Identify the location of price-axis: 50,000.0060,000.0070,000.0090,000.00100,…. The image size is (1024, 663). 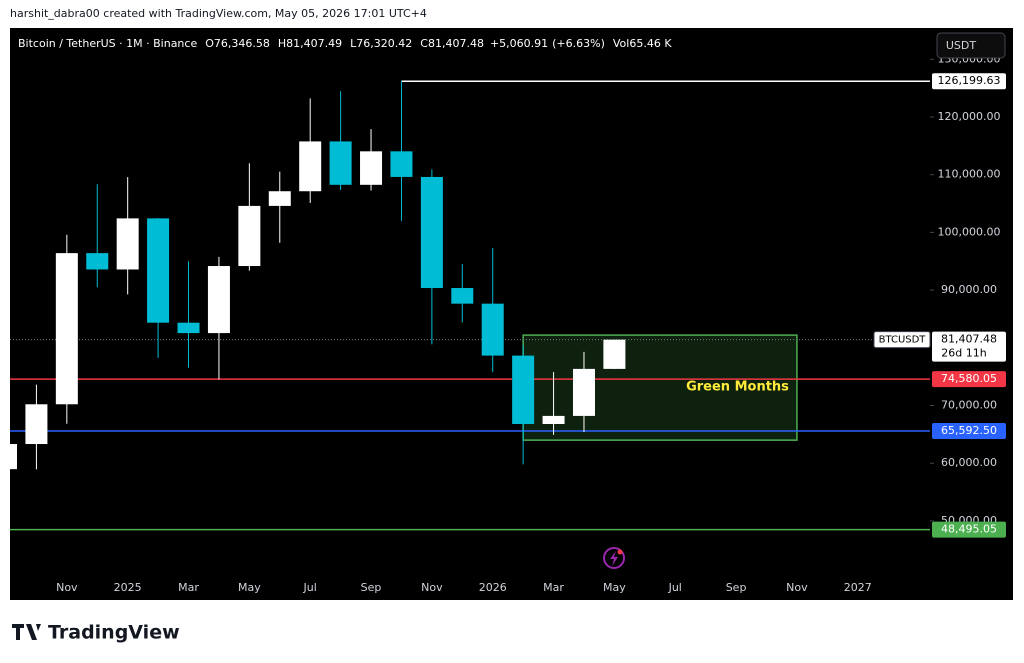
(965, 289).